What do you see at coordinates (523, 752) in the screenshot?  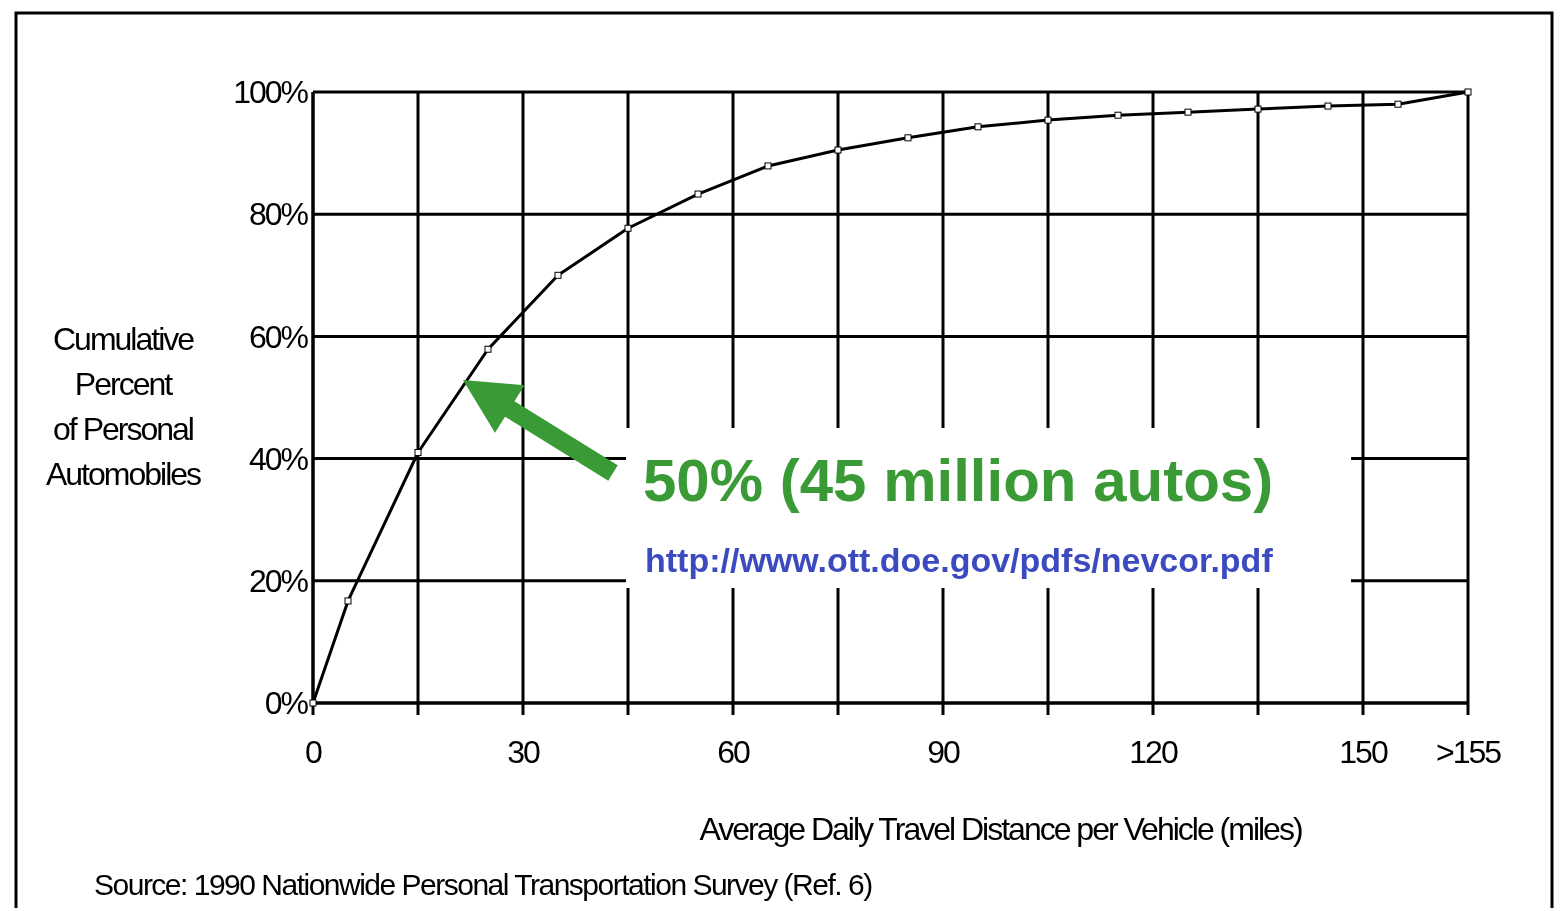 I see `x-tick-label: 30` at bounding box center [523, 752].